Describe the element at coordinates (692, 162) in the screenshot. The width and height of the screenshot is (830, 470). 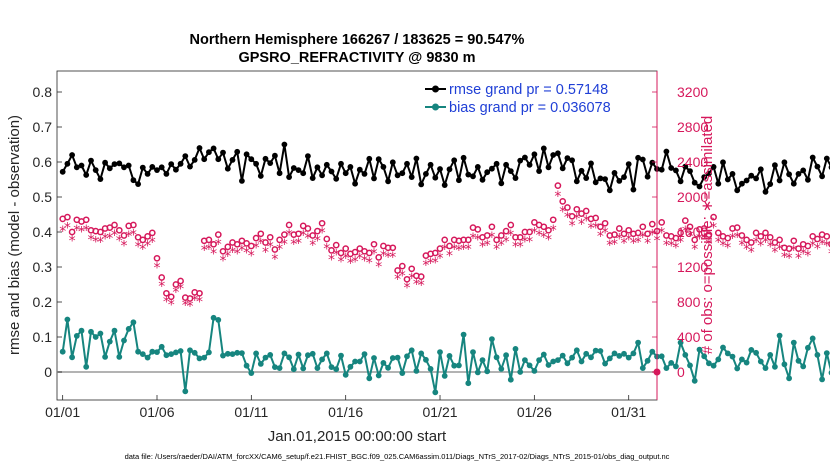
I see `y-right-tick-label: 2400` at that location.